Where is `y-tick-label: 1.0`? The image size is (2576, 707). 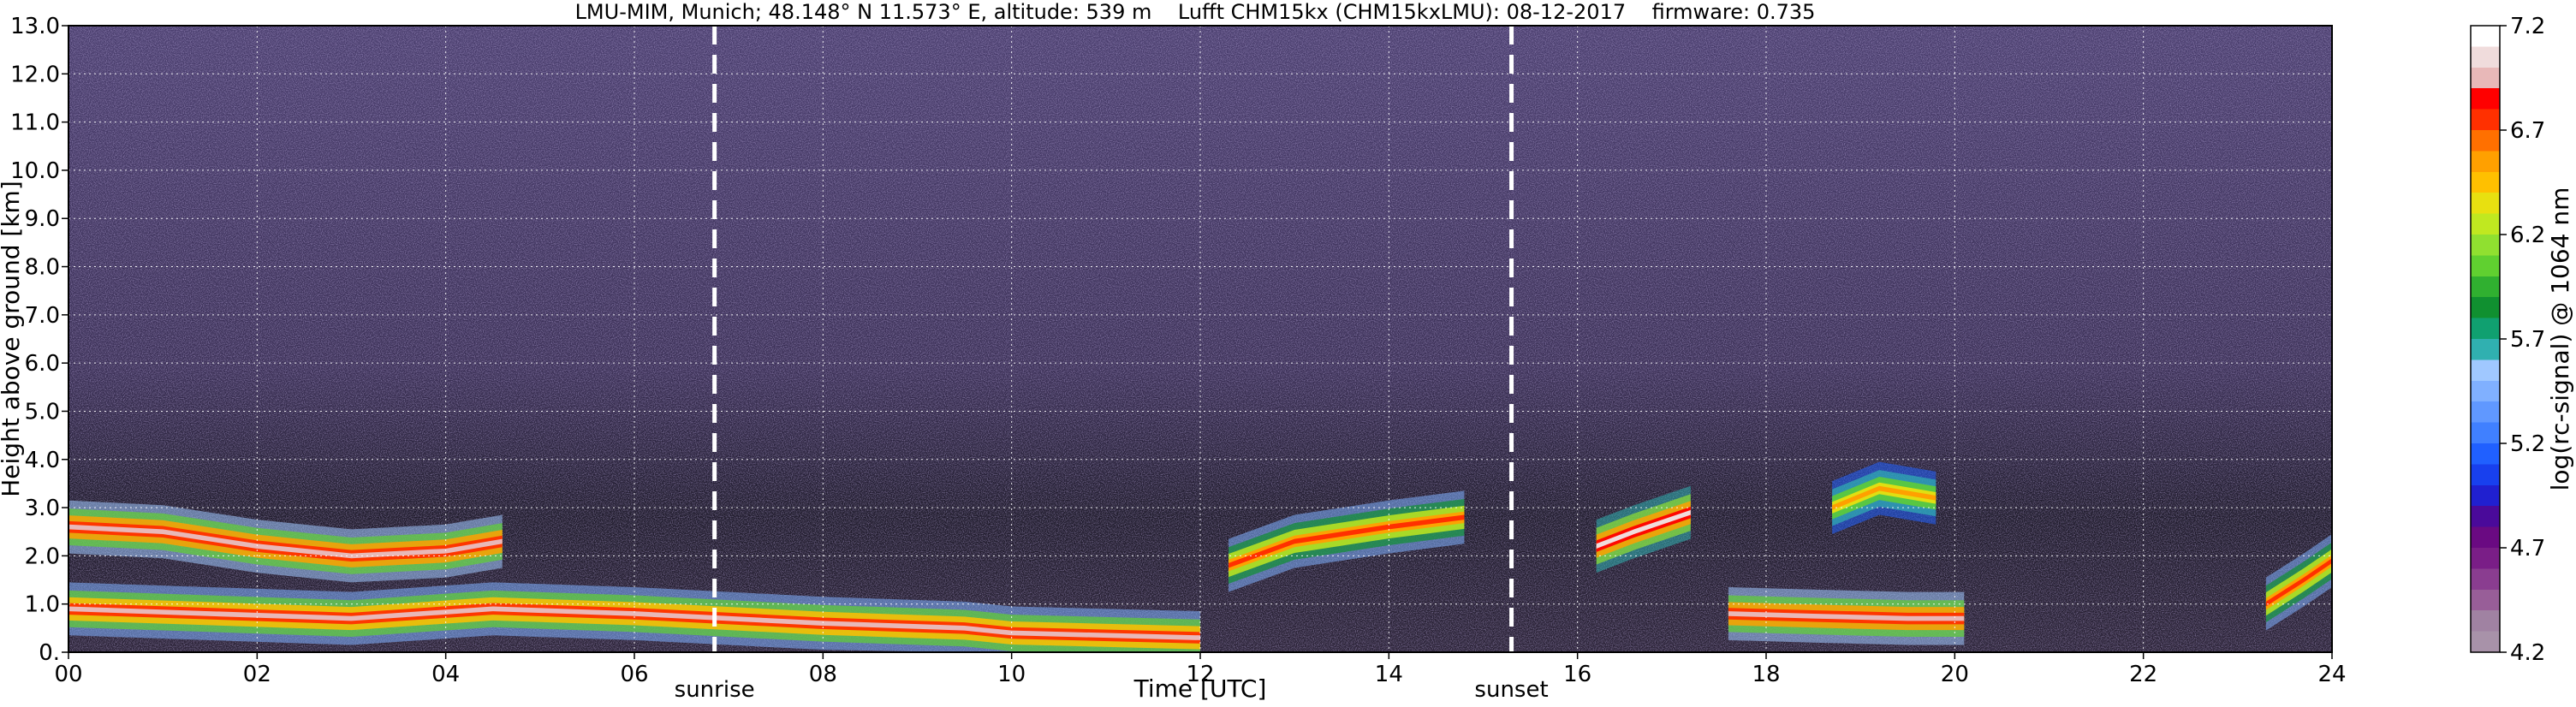 y-tick-label: 1.0 is located at coordinates (42, 605).